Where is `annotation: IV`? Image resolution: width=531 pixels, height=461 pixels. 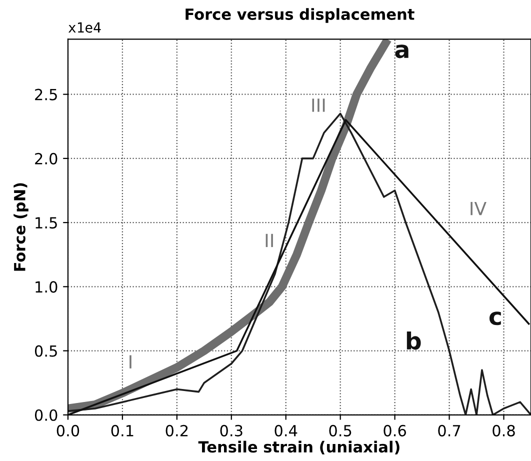
annotation: IV is located at coordinates (478, 209).